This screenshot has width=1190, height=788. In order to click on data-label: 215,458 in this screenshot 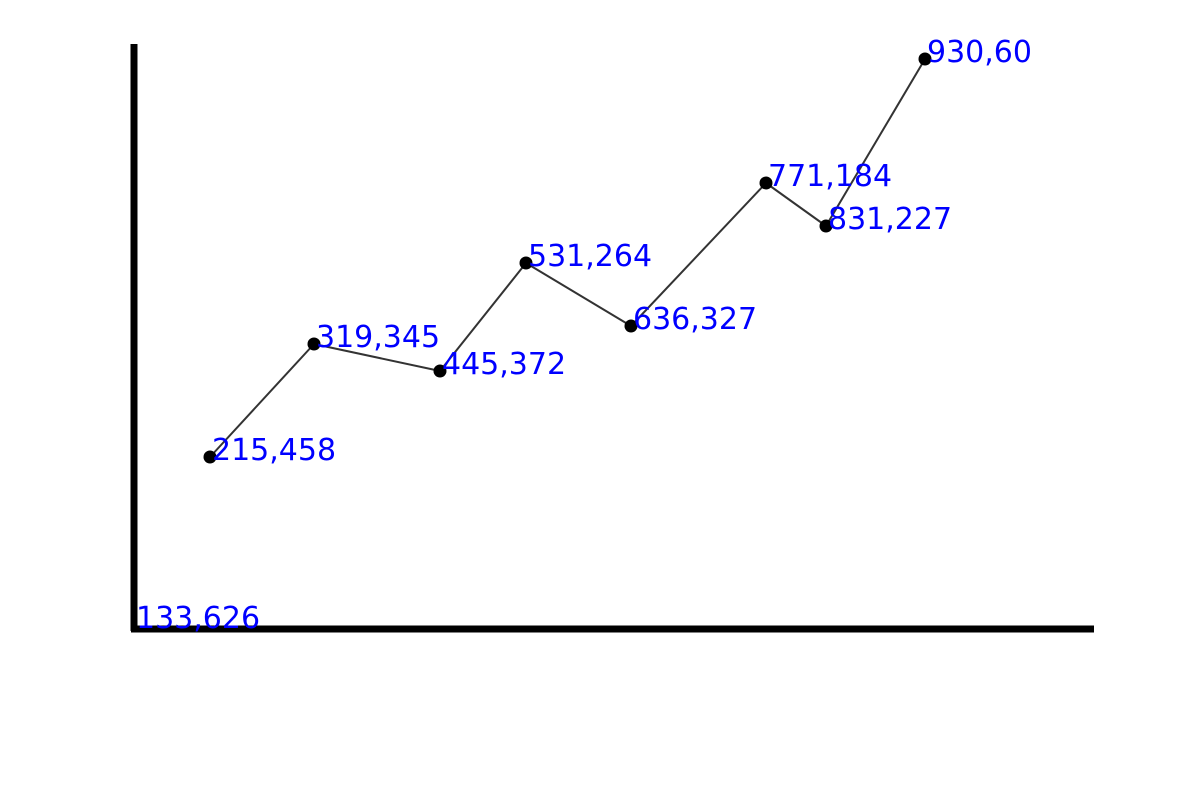, I will do `click(274, 450)`.